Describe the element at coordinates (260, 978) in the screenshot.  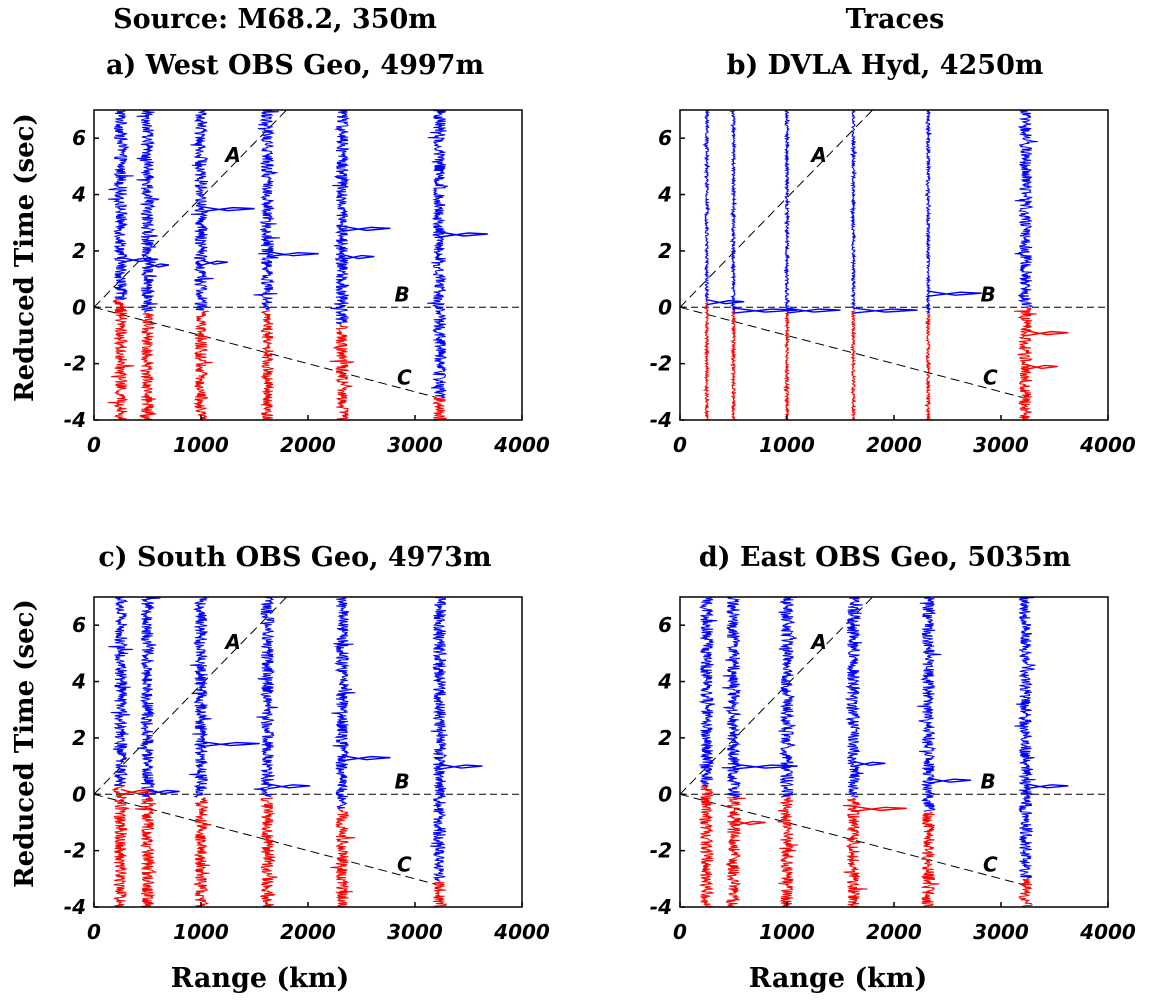
I see `x-axis-label-left: Range (km)` at that location.